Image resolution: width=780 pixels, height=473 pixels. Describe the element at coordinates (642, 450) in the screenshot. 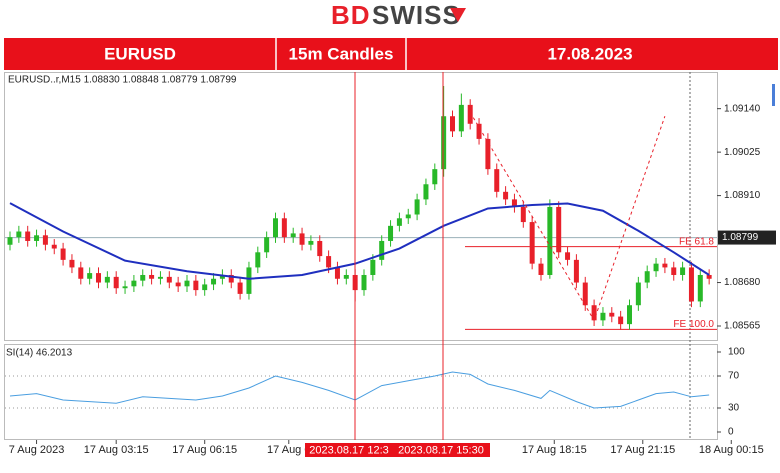

I see `x-tick-label: 17 Aug 21:15` at that location.